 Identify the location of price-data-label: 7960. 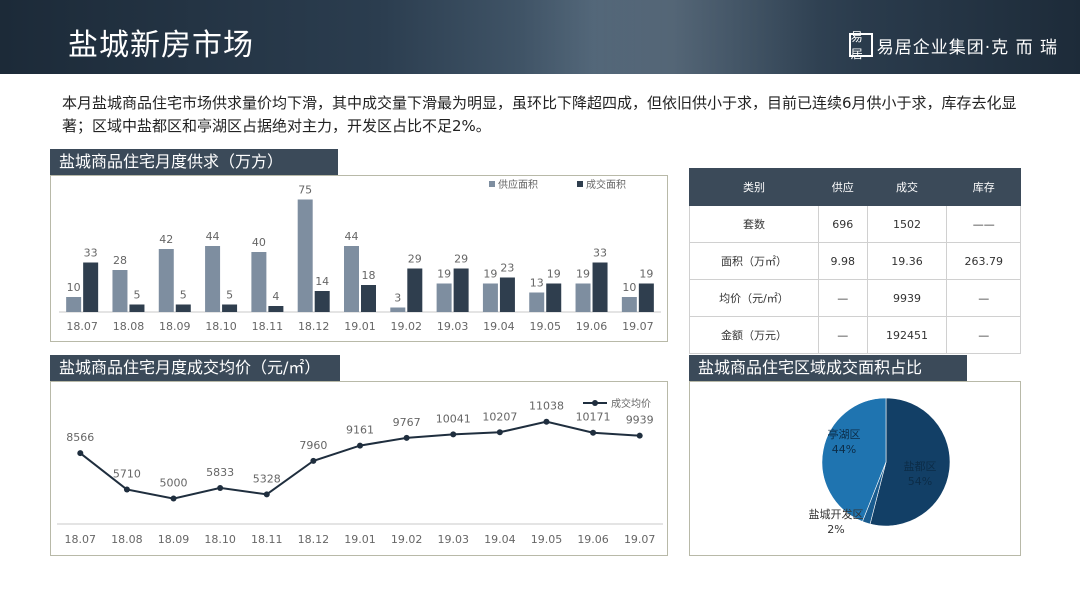
(313, 445).